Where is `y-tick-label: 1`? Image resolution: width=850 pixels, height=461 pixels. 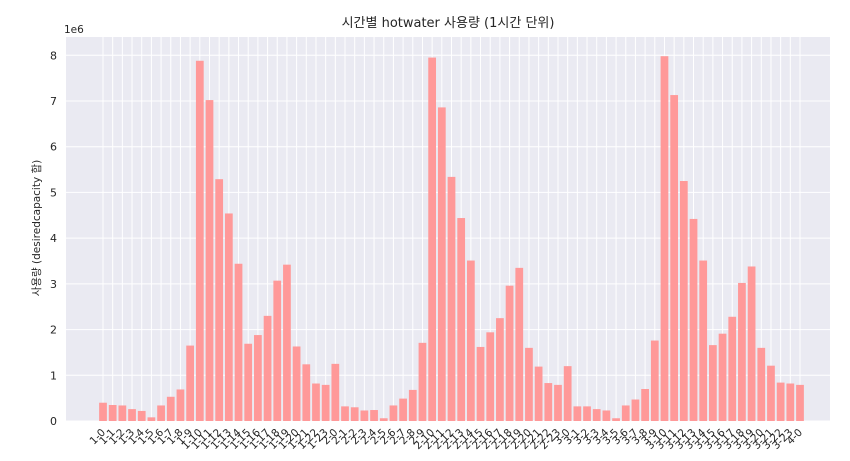
y-tick-label: 1 is located at coordinates (53, 375).